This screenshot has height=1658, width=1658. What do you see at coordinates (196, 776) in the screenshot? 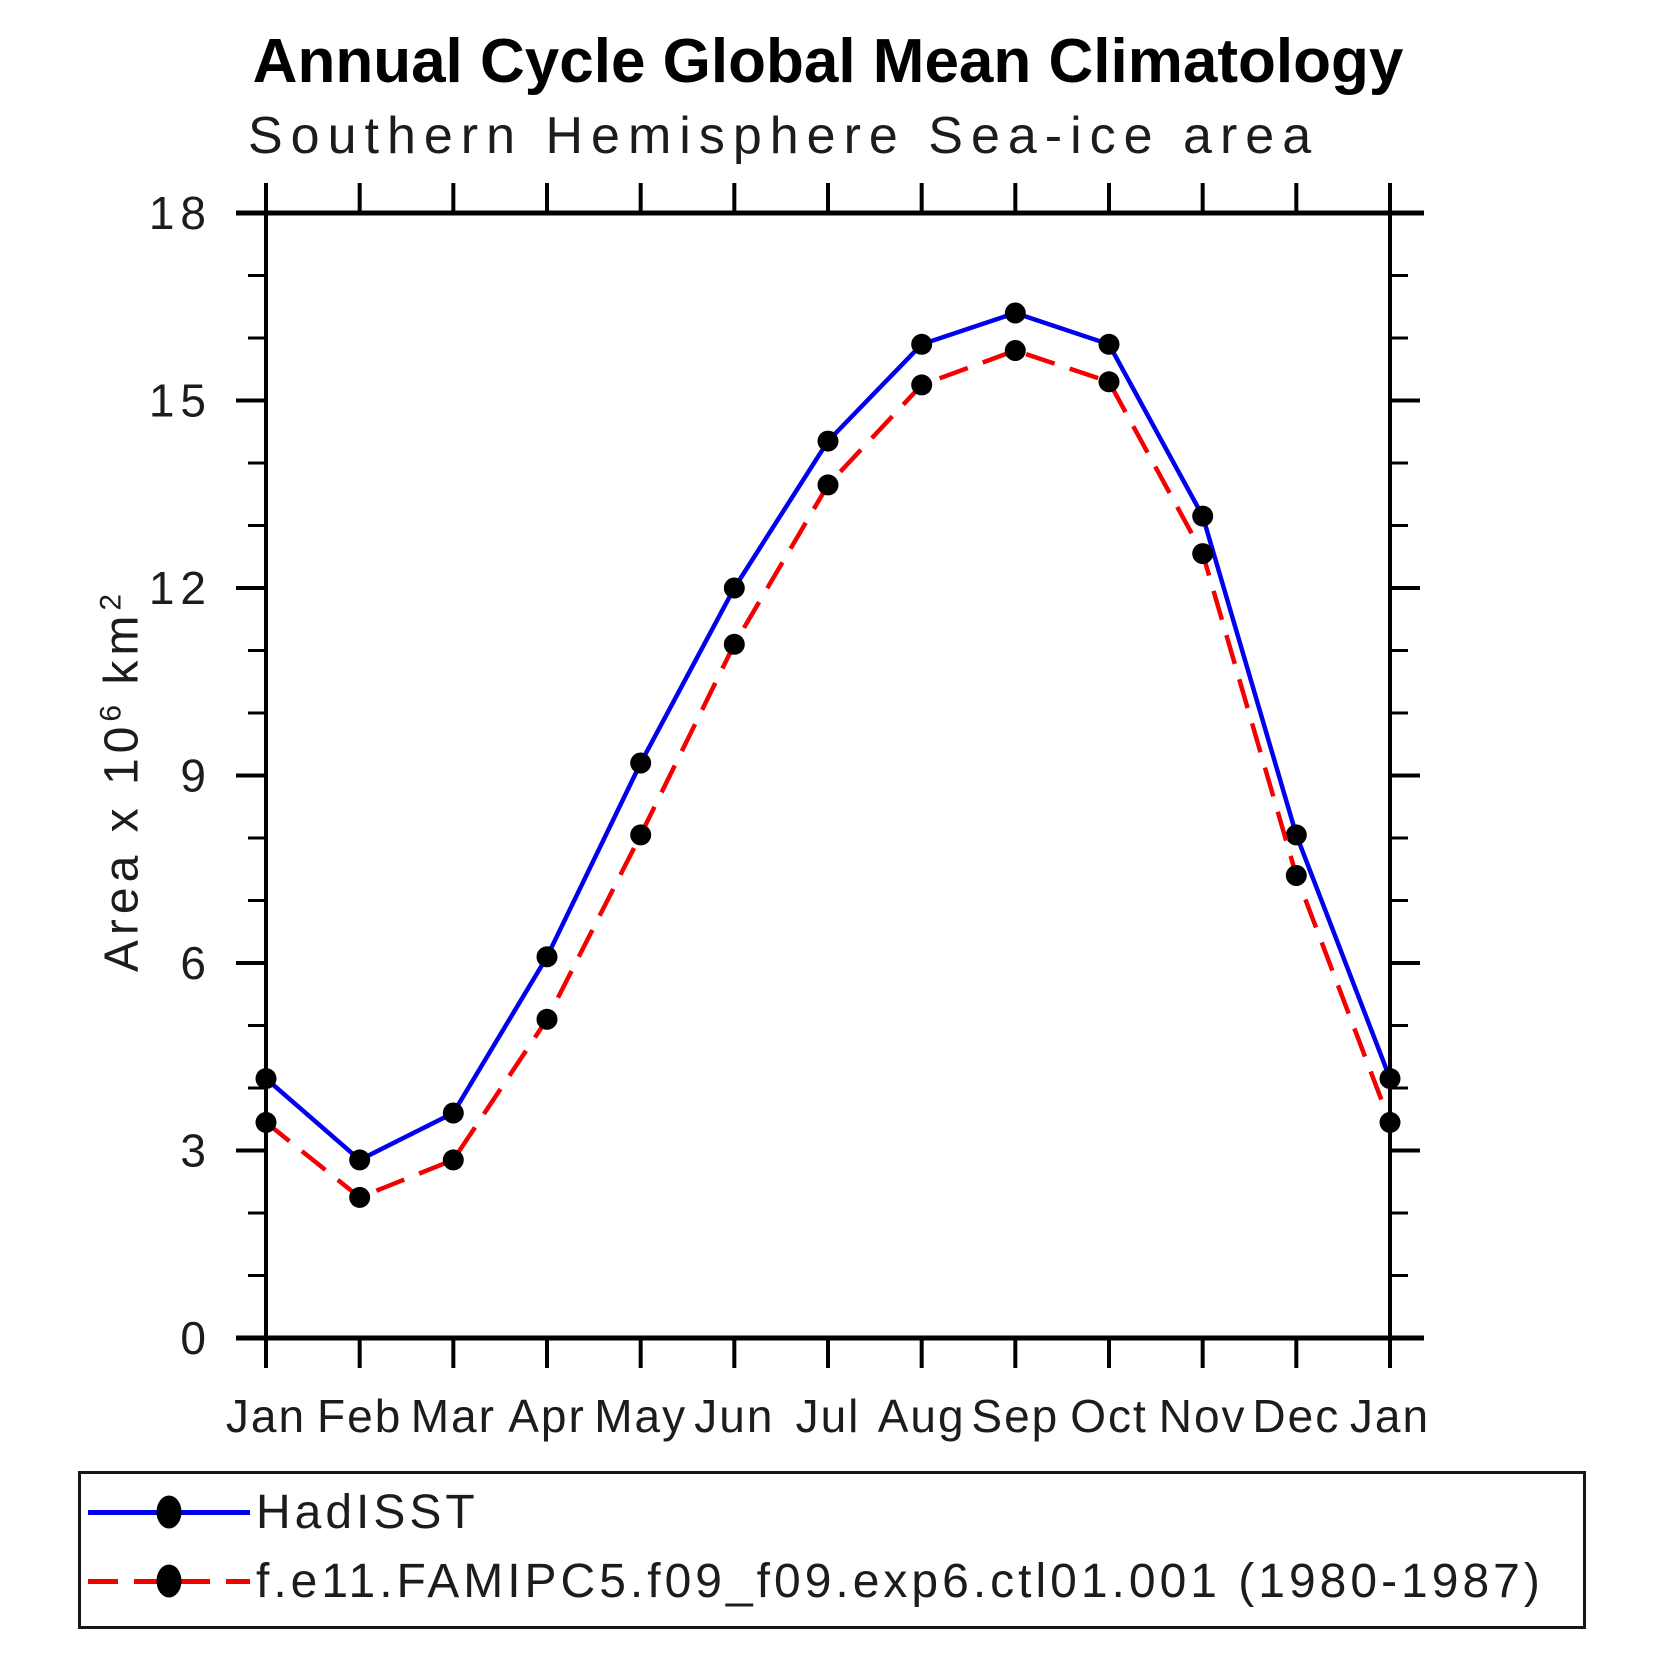
I see `y-tick-label: 9` at bounding box center [196, 776].